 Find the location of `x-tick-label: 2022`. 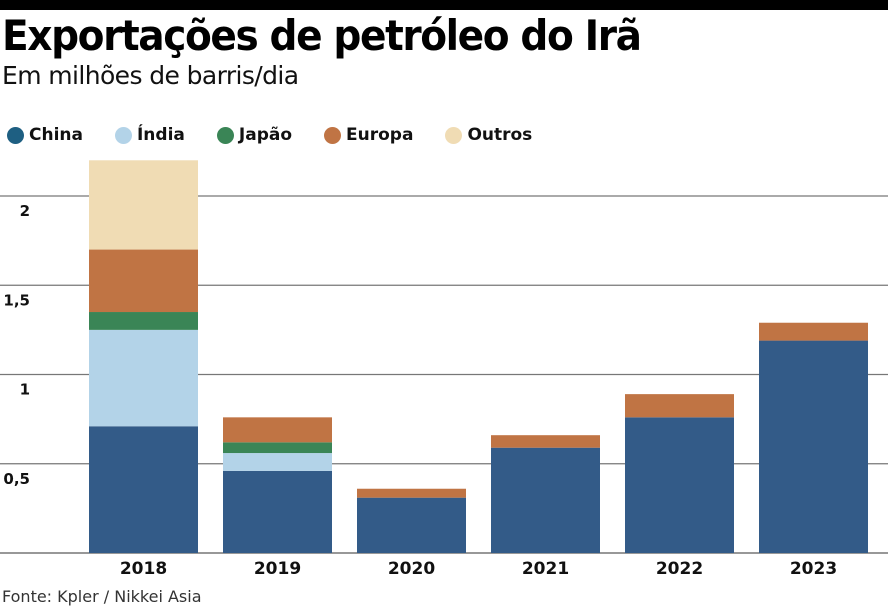

x-tick-label: 2022 is located at coordinates (679, 569).